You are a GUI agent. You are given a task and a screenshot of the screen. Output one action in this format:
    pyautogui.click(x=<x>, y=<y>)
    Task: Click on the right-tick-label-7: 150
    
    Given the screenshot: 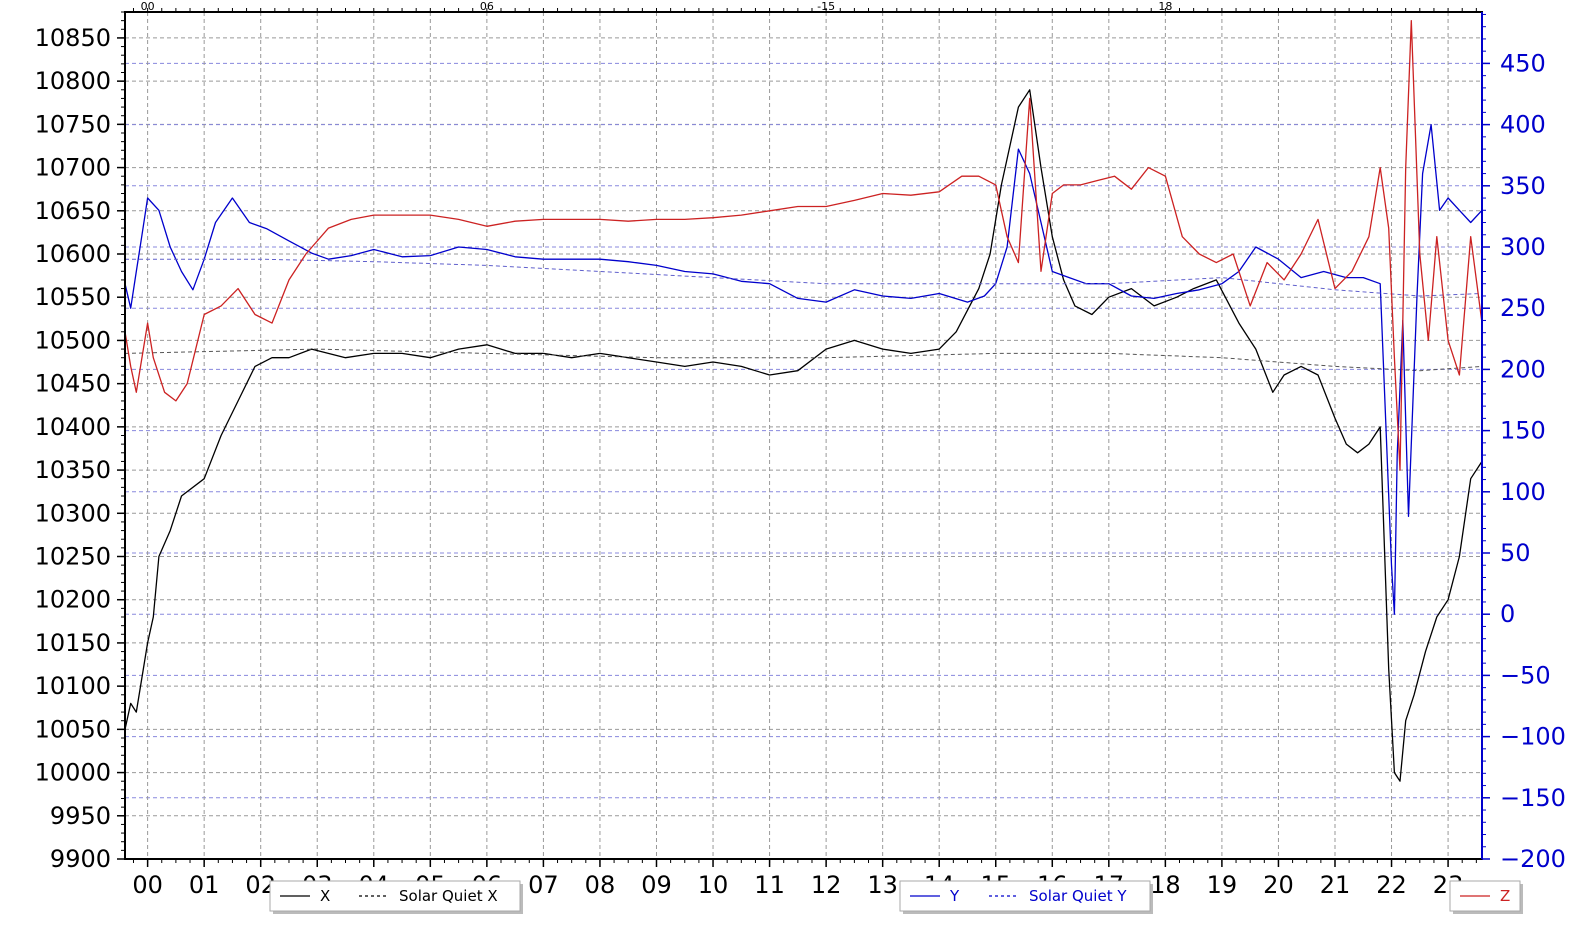 What is the action you would take?
    pyautogui.click(x=1523, y=431)
    